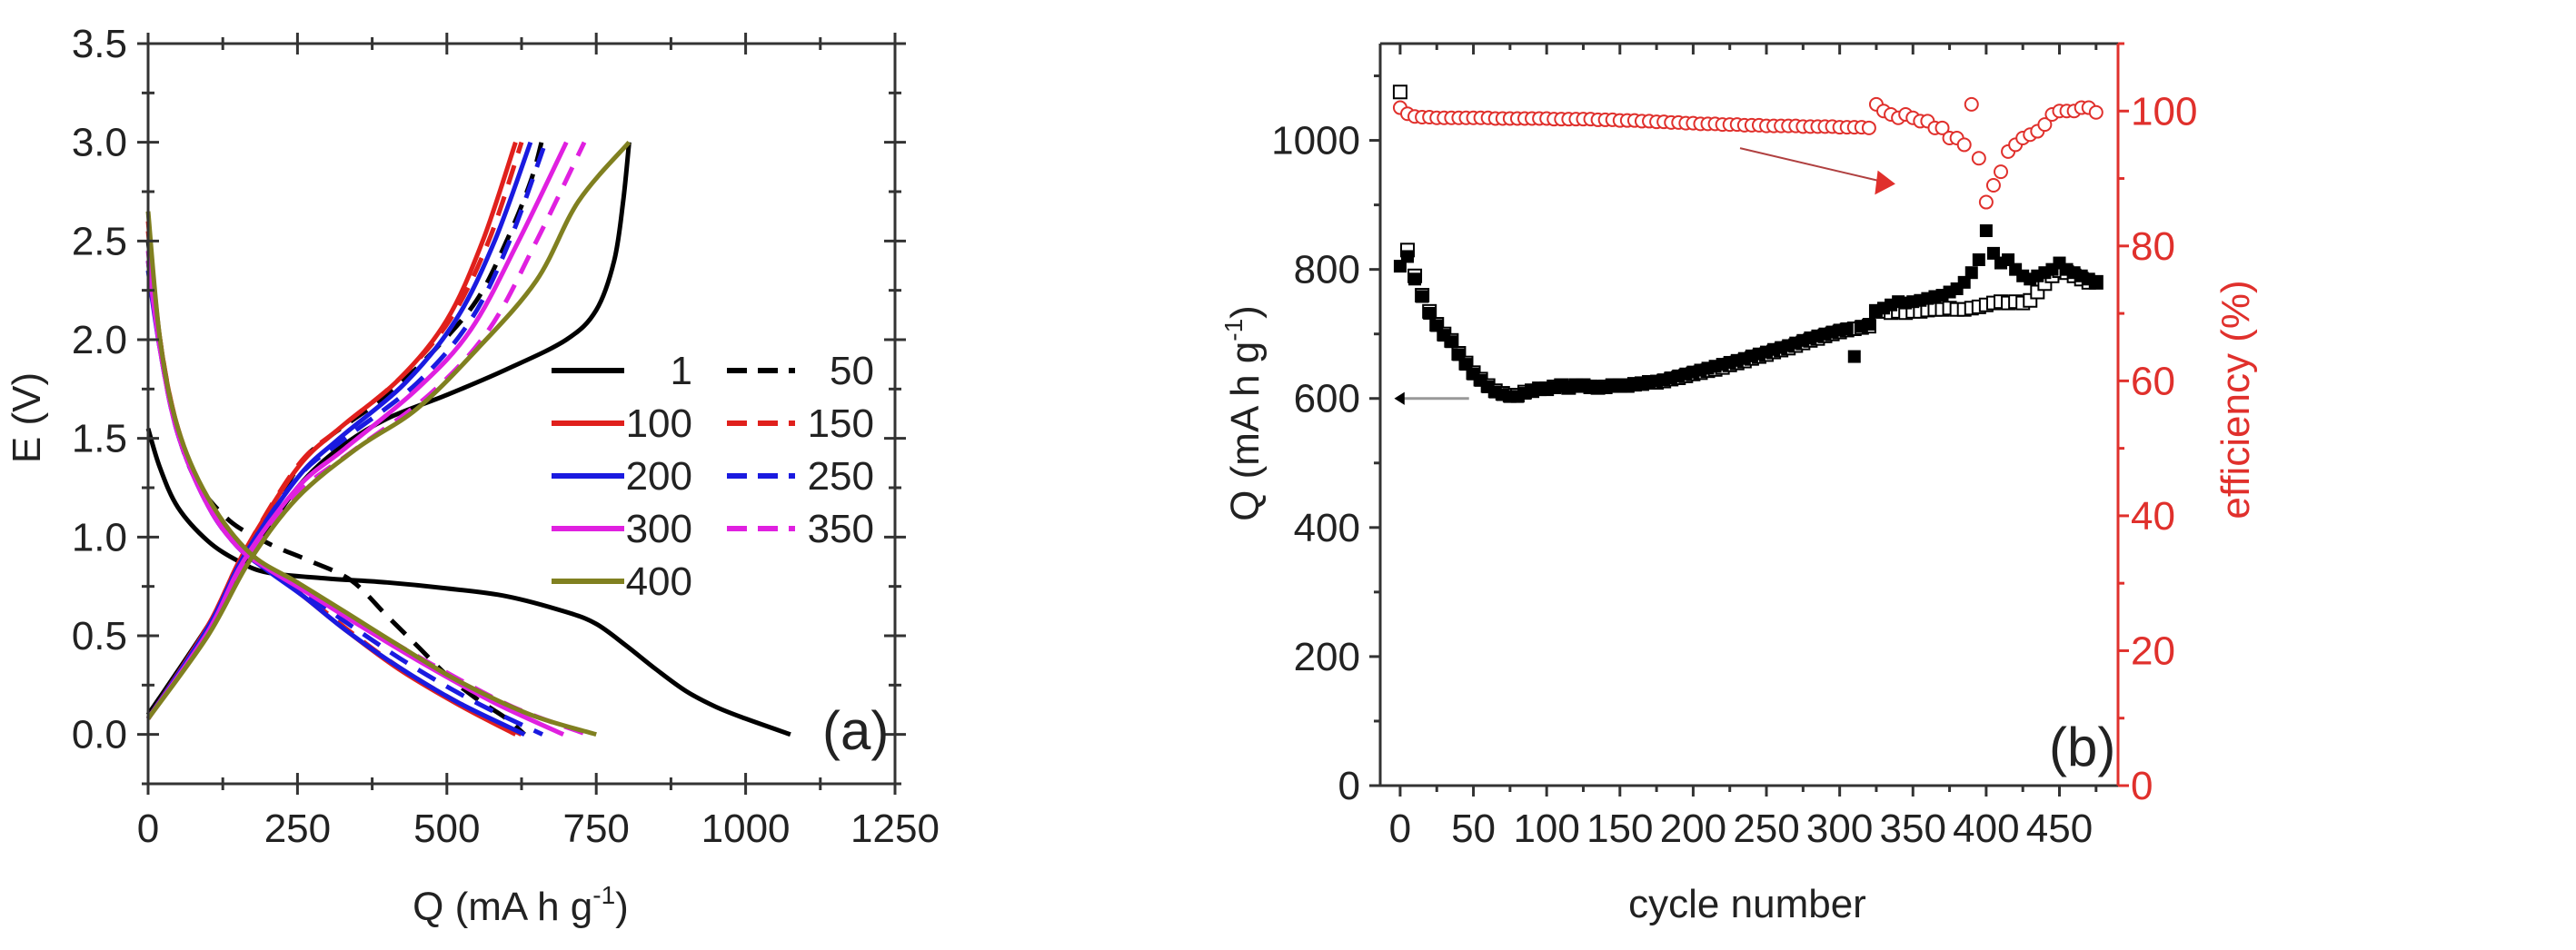 The height and width of the screenshot is (950, 2576). What do you see at coordinates (659, 476) in the screenshot?
I see `legend-label-200: 200` at bounding box center [659, 476].